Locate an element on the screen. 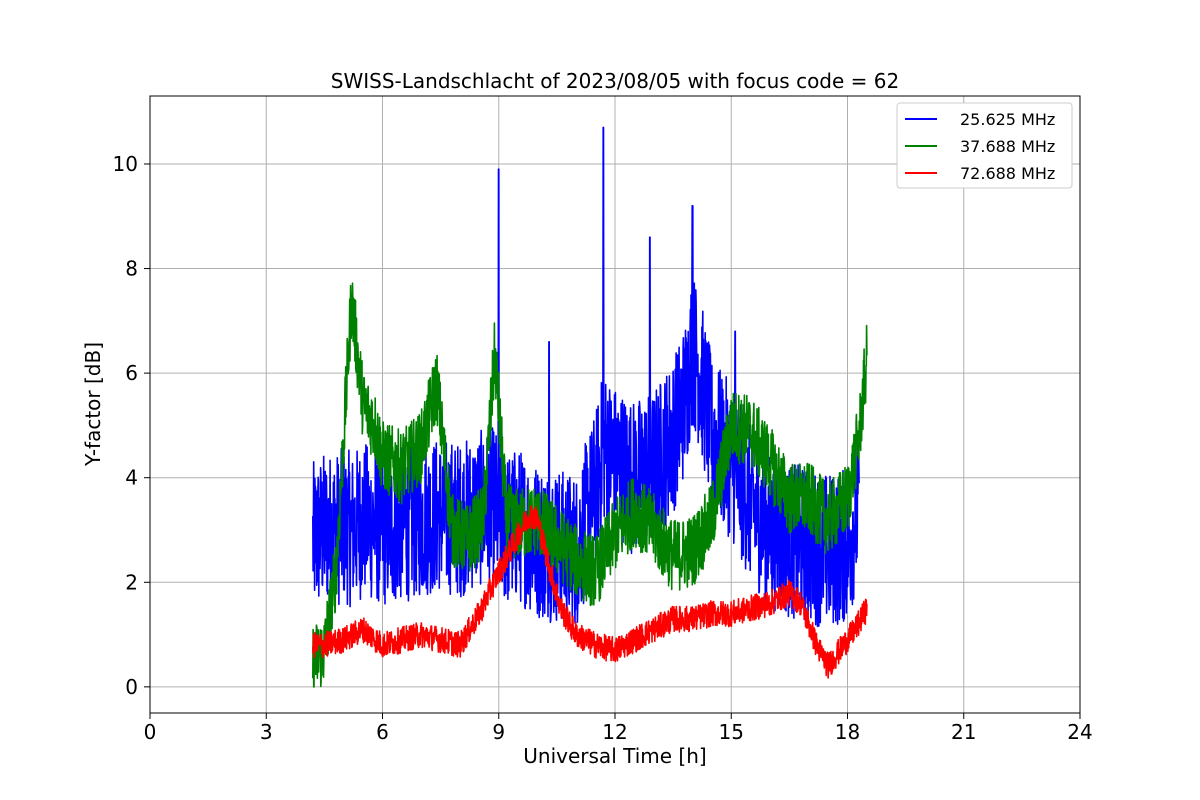 This screenshot has height=800, width=1200. series-line is located at coordinates (590, 592).